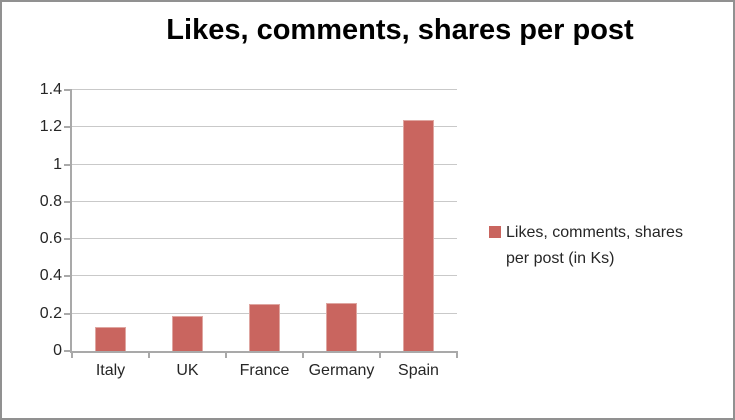  What do you see at coordinates (110, 370) in the screenshot?
I see `x-axis-category-label: Italy` at bounding box center [110, 370].